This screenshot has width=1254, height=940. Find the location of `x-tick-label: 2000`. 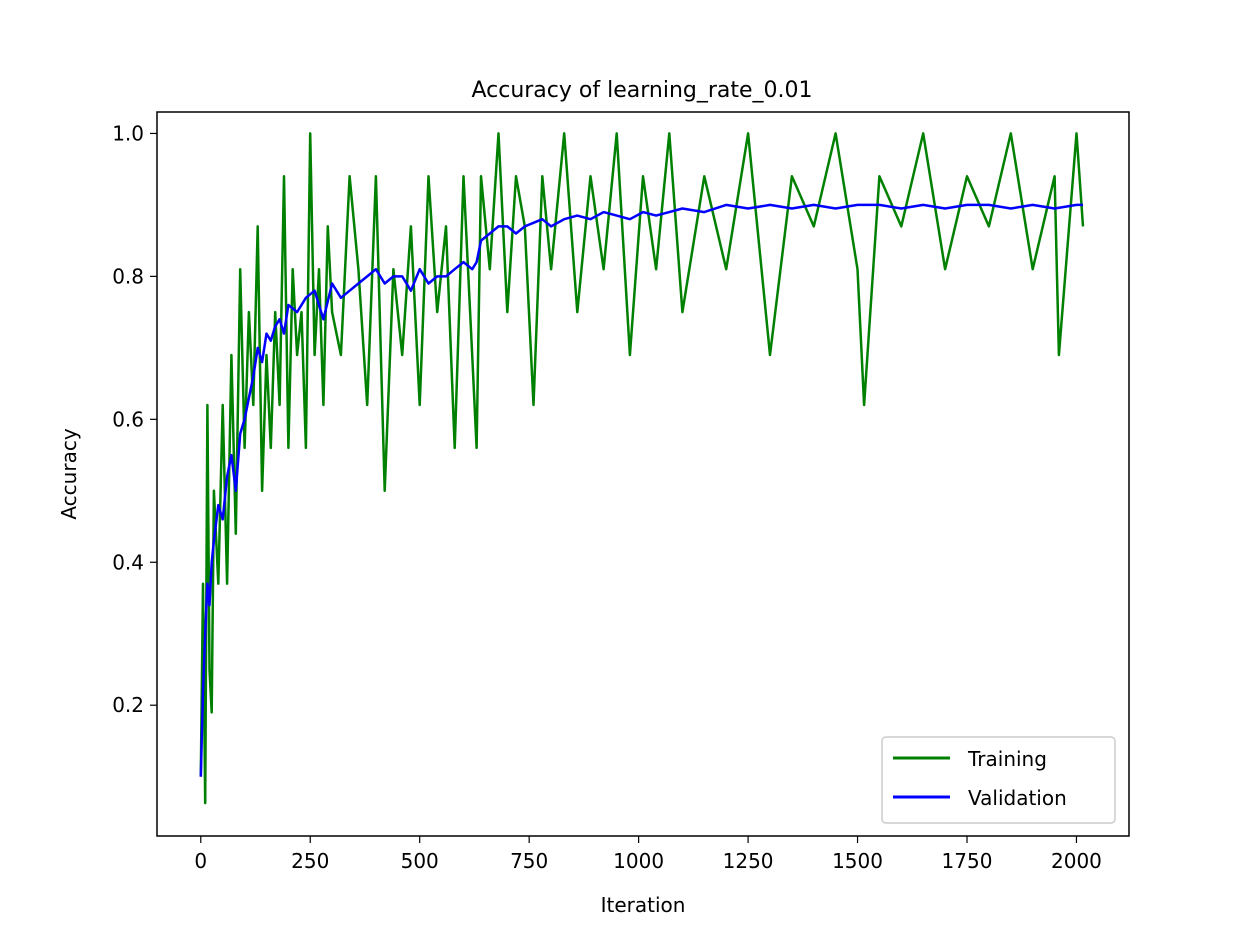

x-tick-label: 2000 is located at coordinates (1076, 861).